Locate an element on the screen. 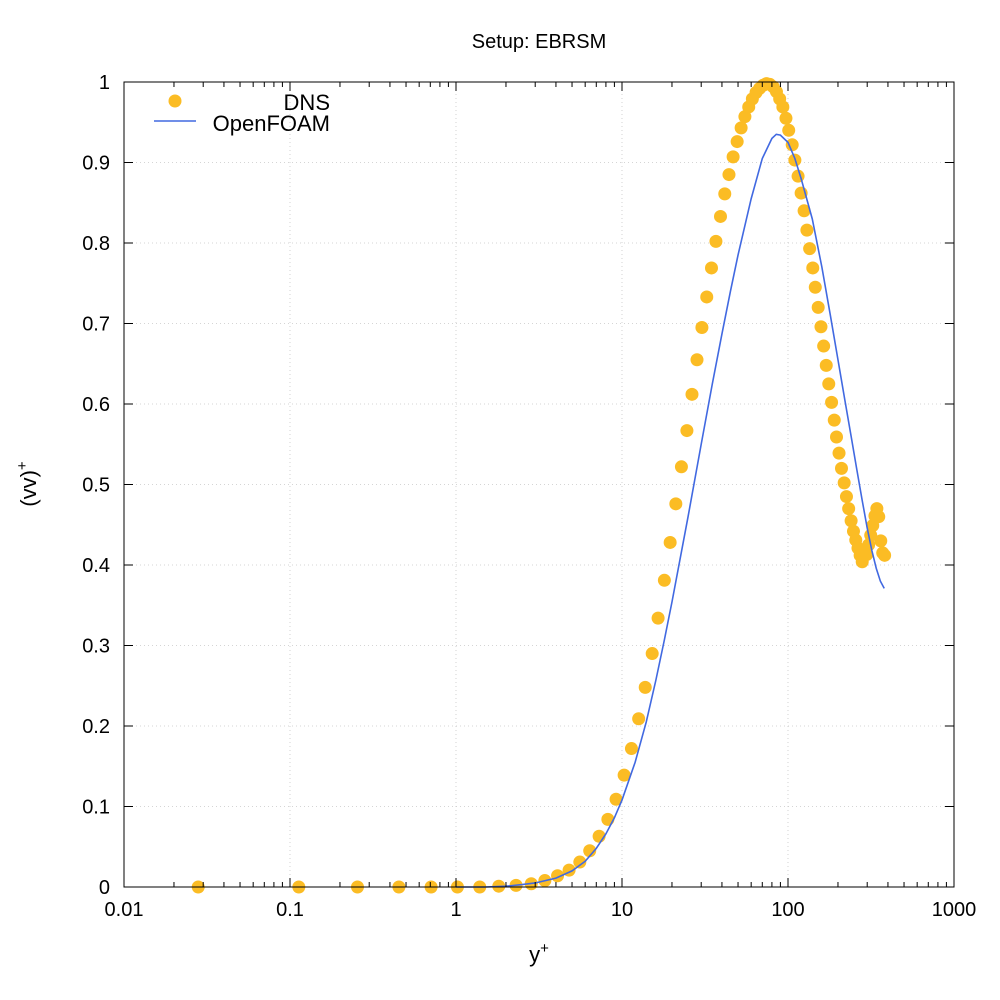 Image resolution: width=1000 pixels, height=1000 pixels. y-tick-label: 0 is located at coordinates (104, 888).